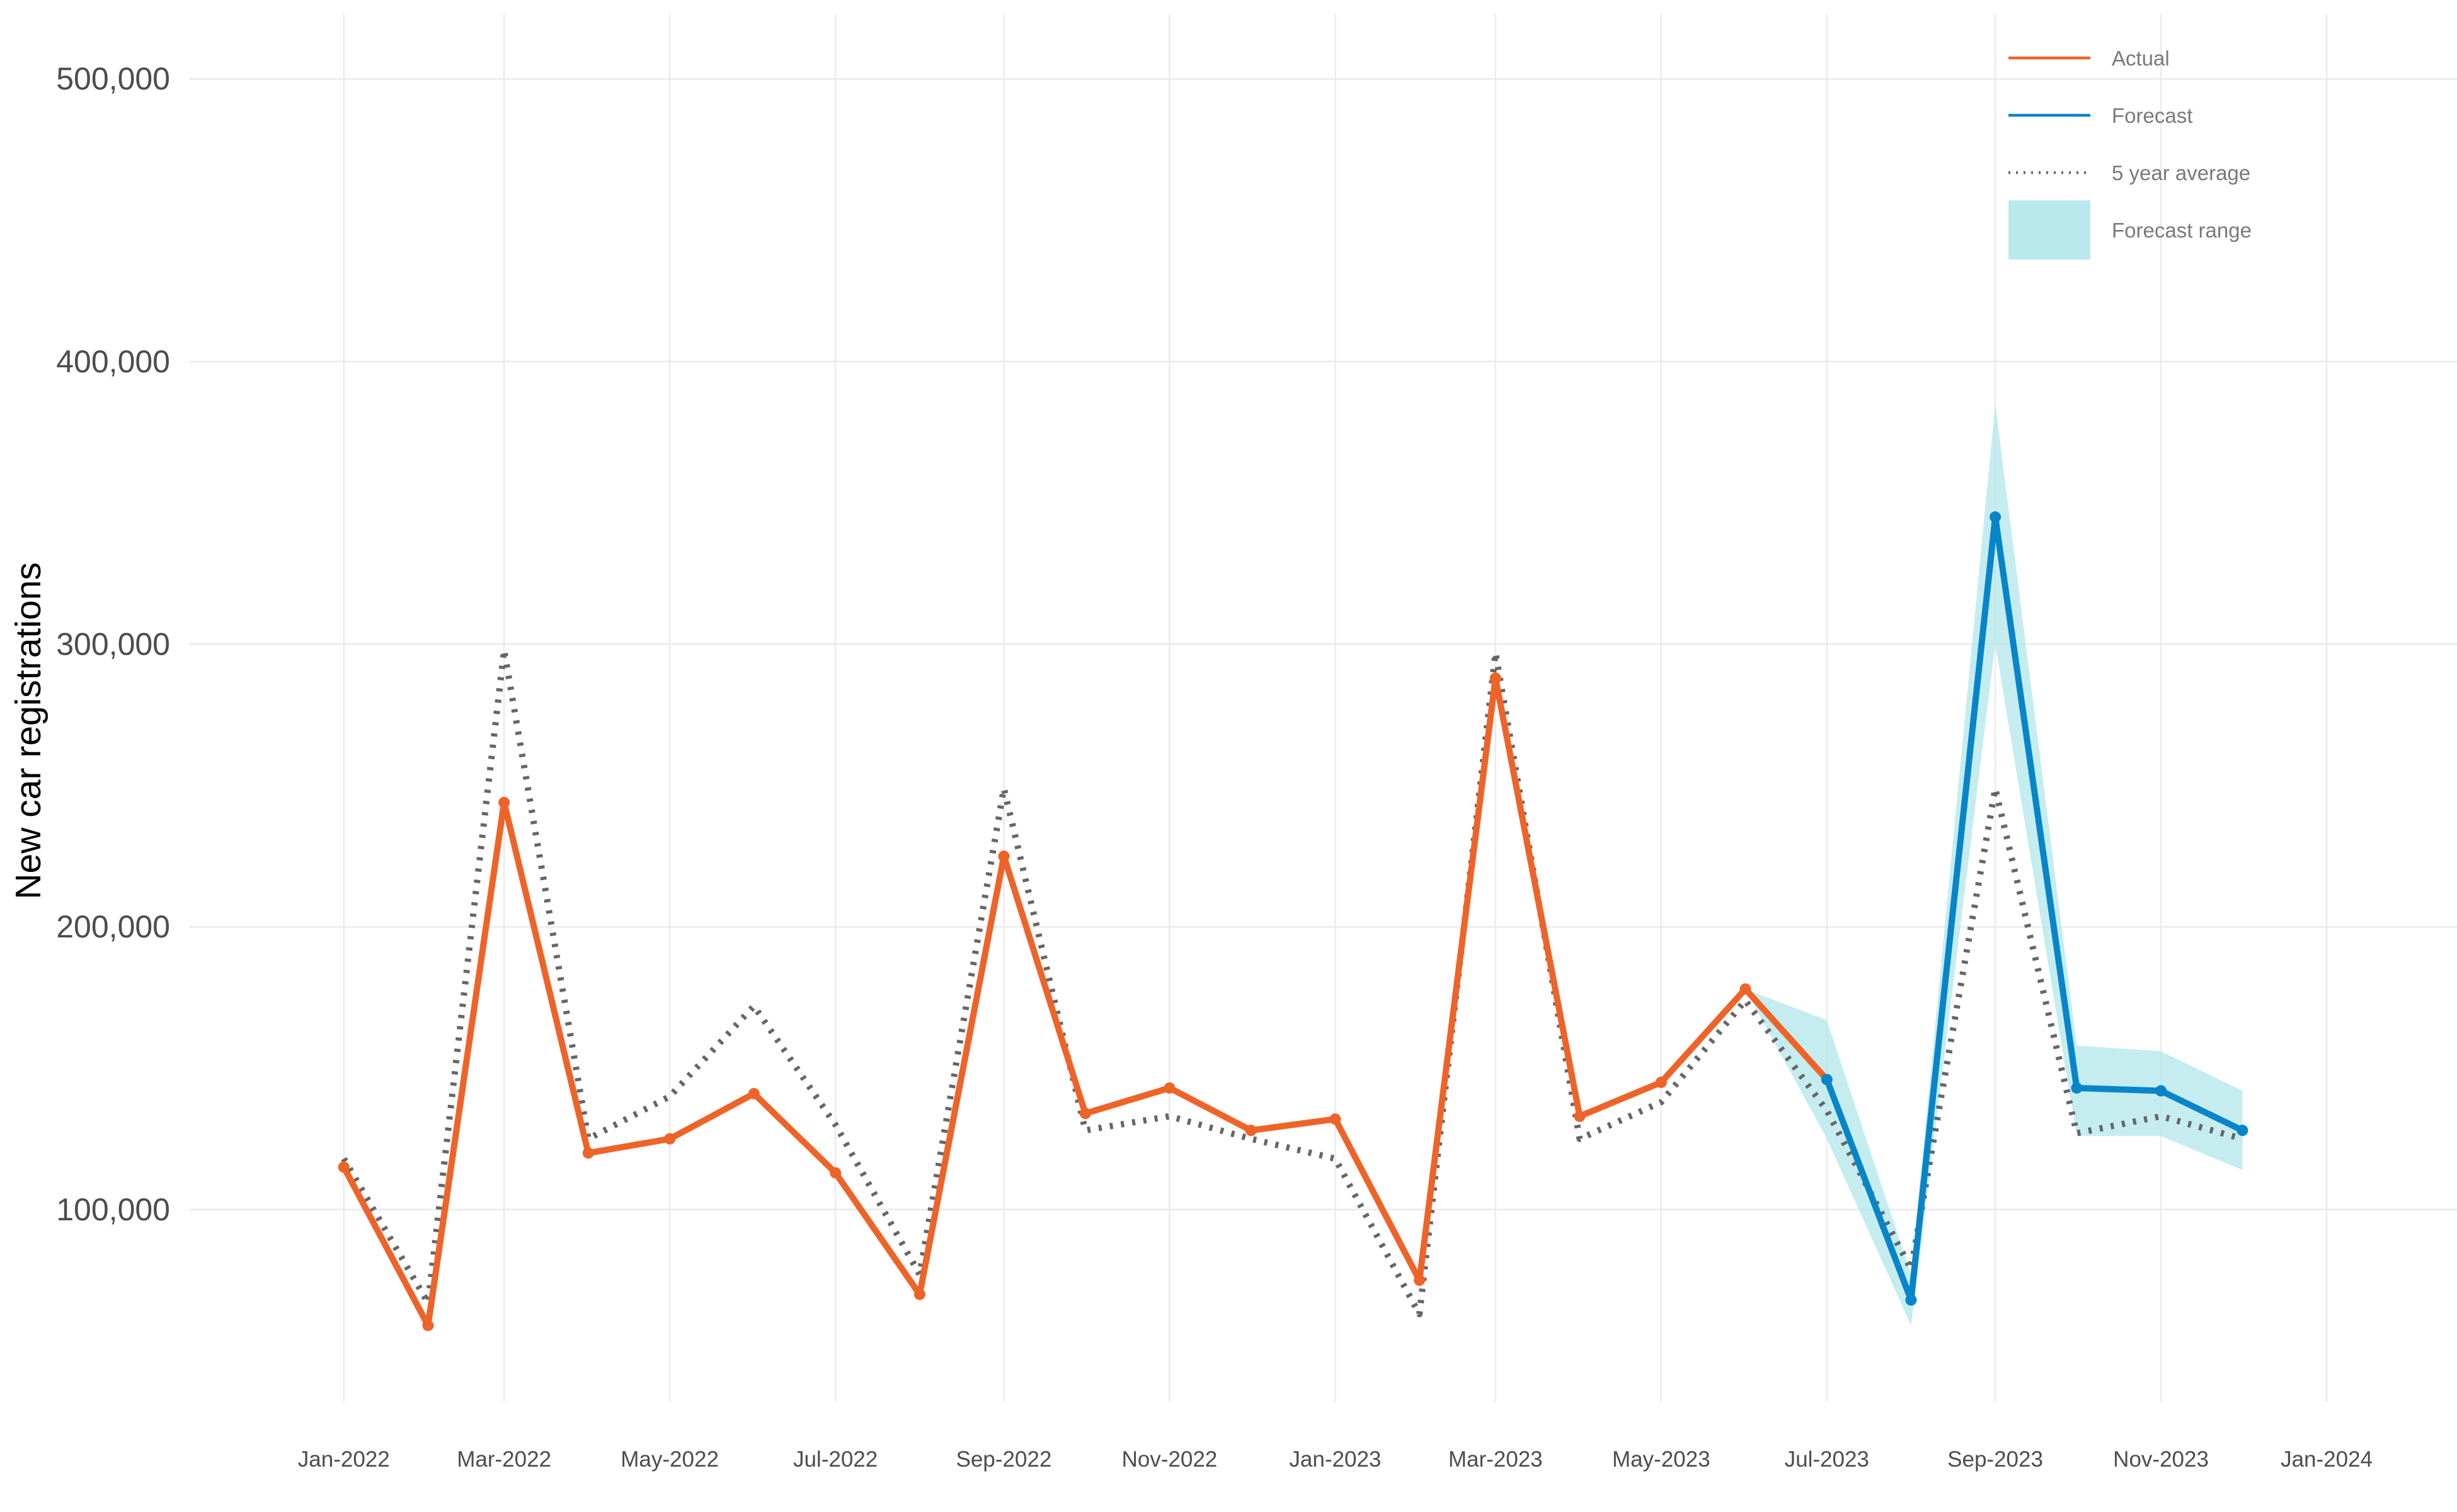 The image size is (2457, 1512). Describe the element at coordinates (28, 730) in the screenshot. I see `y-axis-title: New car registrations` at that location.